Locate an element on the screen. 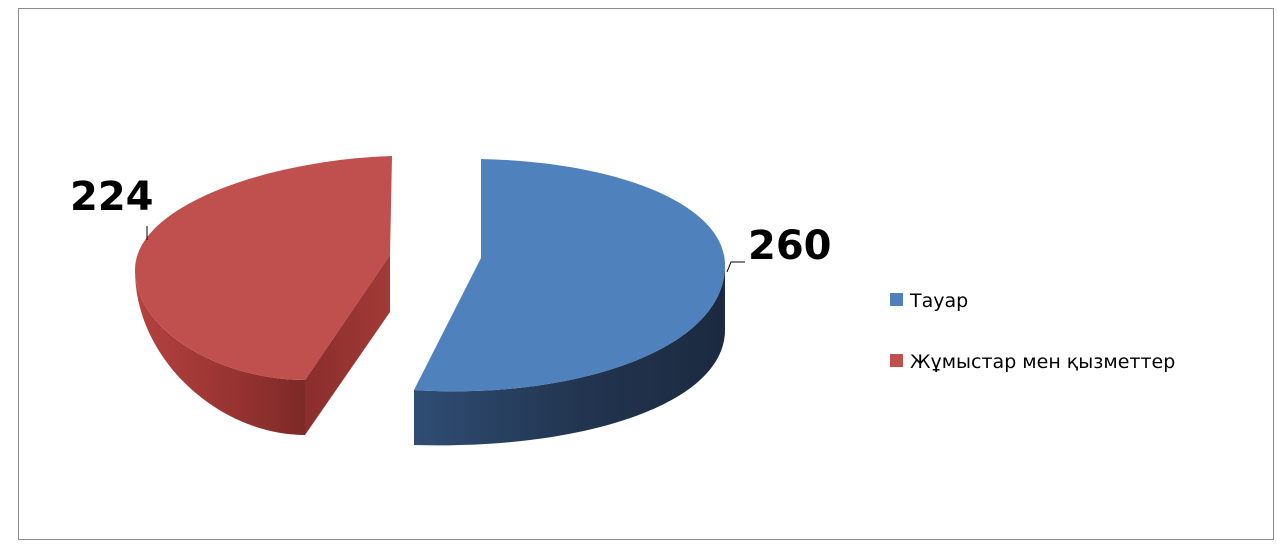 Image resolution: width=1277 pixels, height=544 pixels. data-label-224: 224 is located at coordinates (112, 197).